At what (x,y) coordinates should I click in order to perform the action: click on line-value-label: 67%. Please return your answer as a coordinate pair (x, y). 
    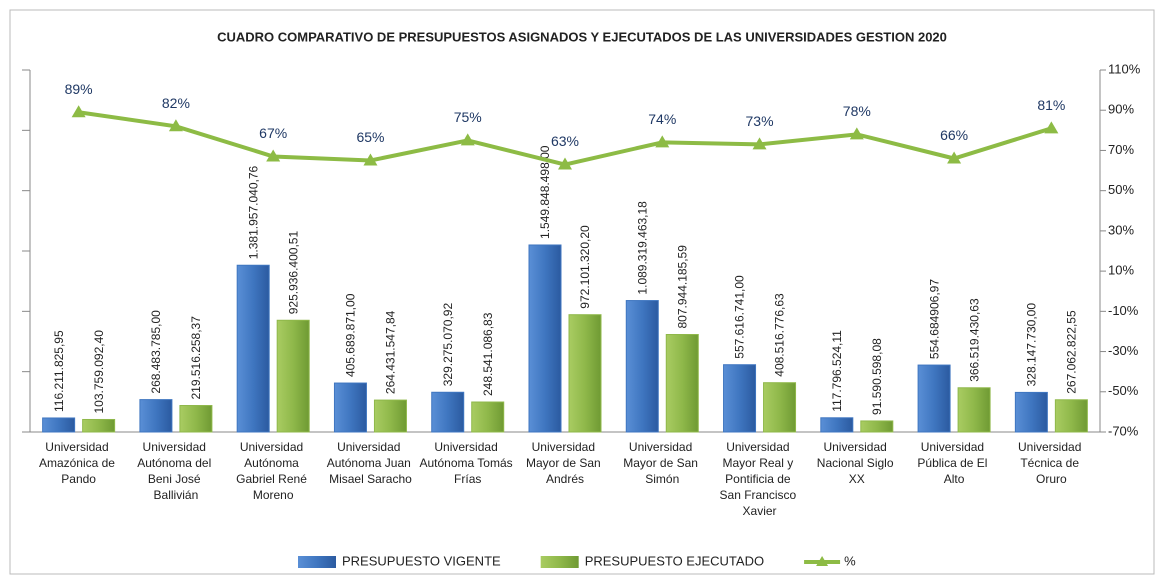
    Looking at the image, I should click on (273, 133).